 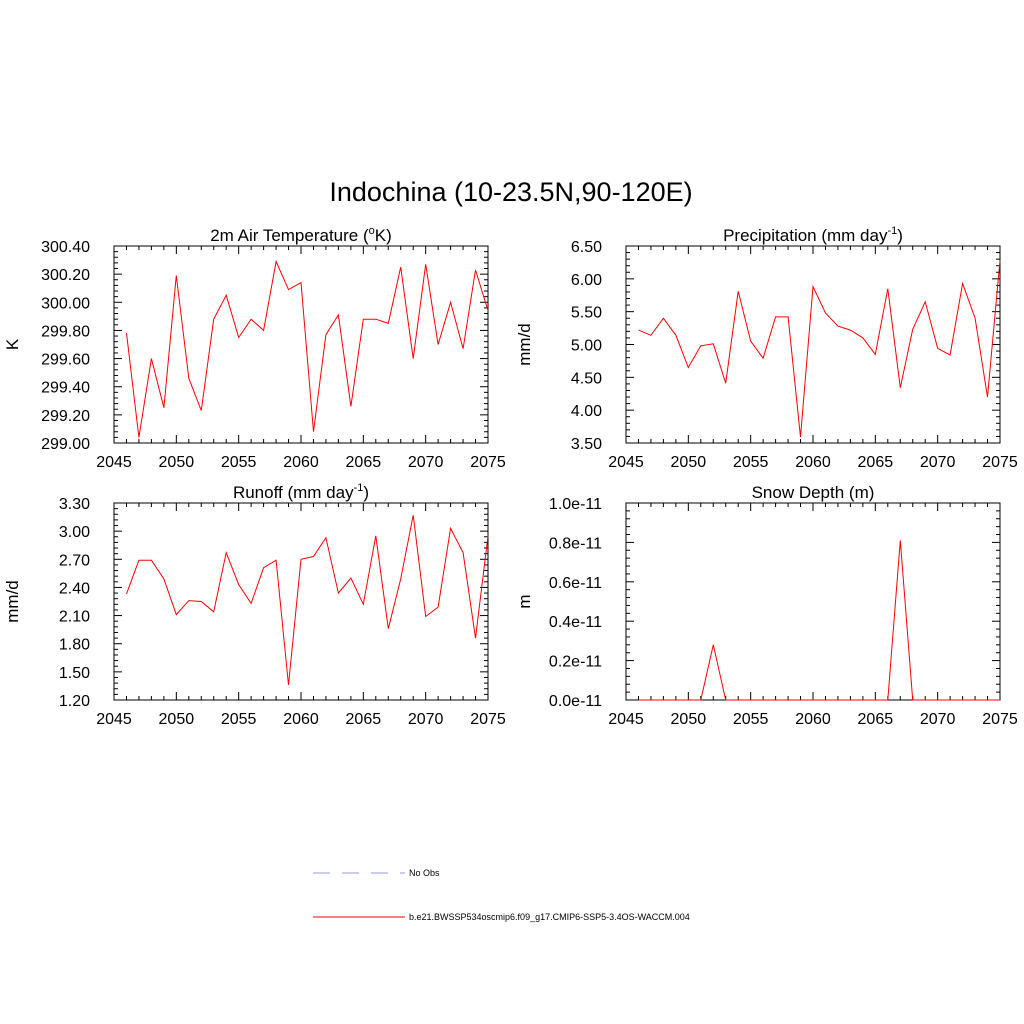 I want to click on y-tick-label: 1.80, so click(x=74, y=645).